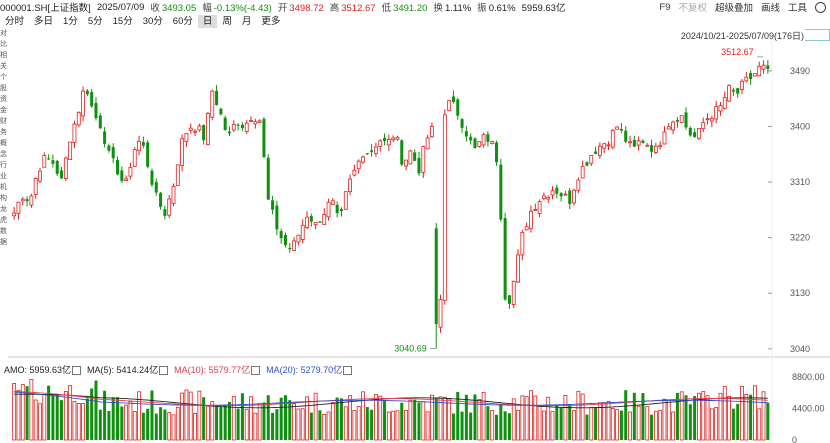 The width and height of the screenshot is (830, 443). Describe the element at coordinates (808, 377) in the screenshot. I see `volume-tick-label: 8800.00` at that location.